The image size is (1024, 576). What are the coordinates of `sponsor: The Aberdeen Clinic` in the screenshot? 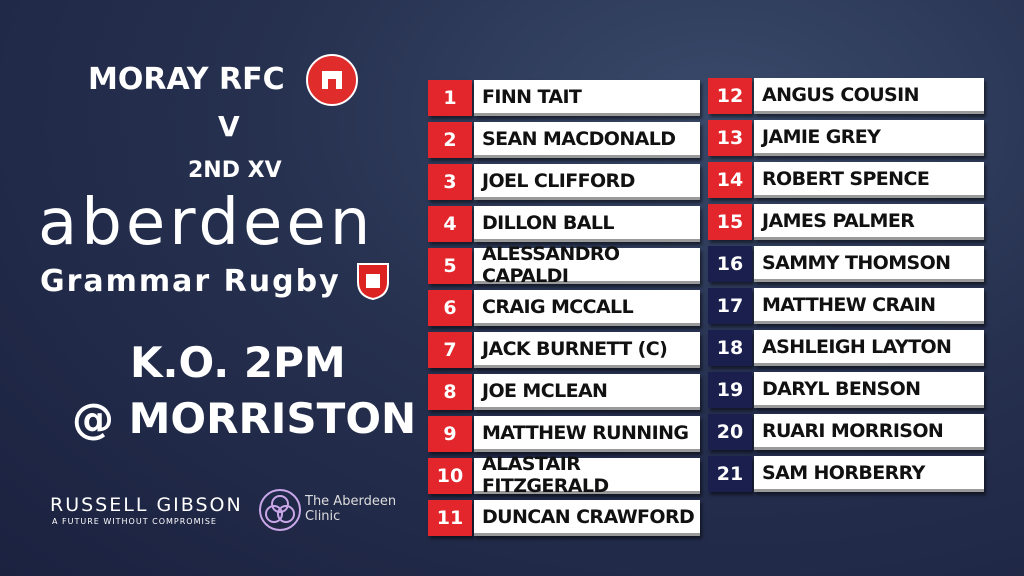 It's located at (351, 509).